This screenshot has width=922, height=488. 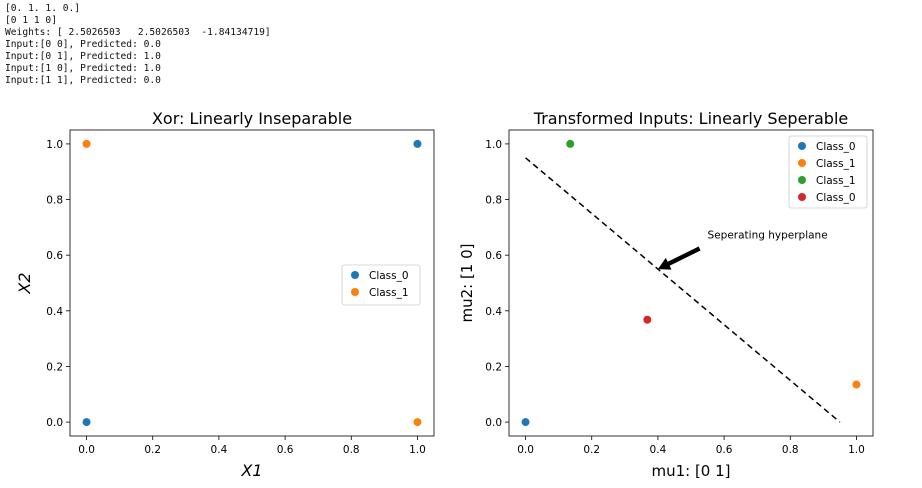 What do you see at coordinates (31, 20) in the screenshot?
I see `console-line: [0 1 1 0]` at bounding box center [31, 20].